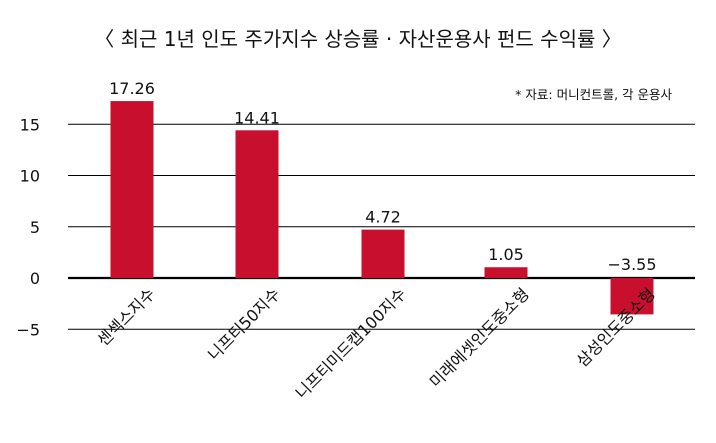 Image resolution: width=716 pixels, height=443 pixels. Describe the element at coordinates (28, 329) in the screenshot. I see `y-tick-label: −5` at that location.